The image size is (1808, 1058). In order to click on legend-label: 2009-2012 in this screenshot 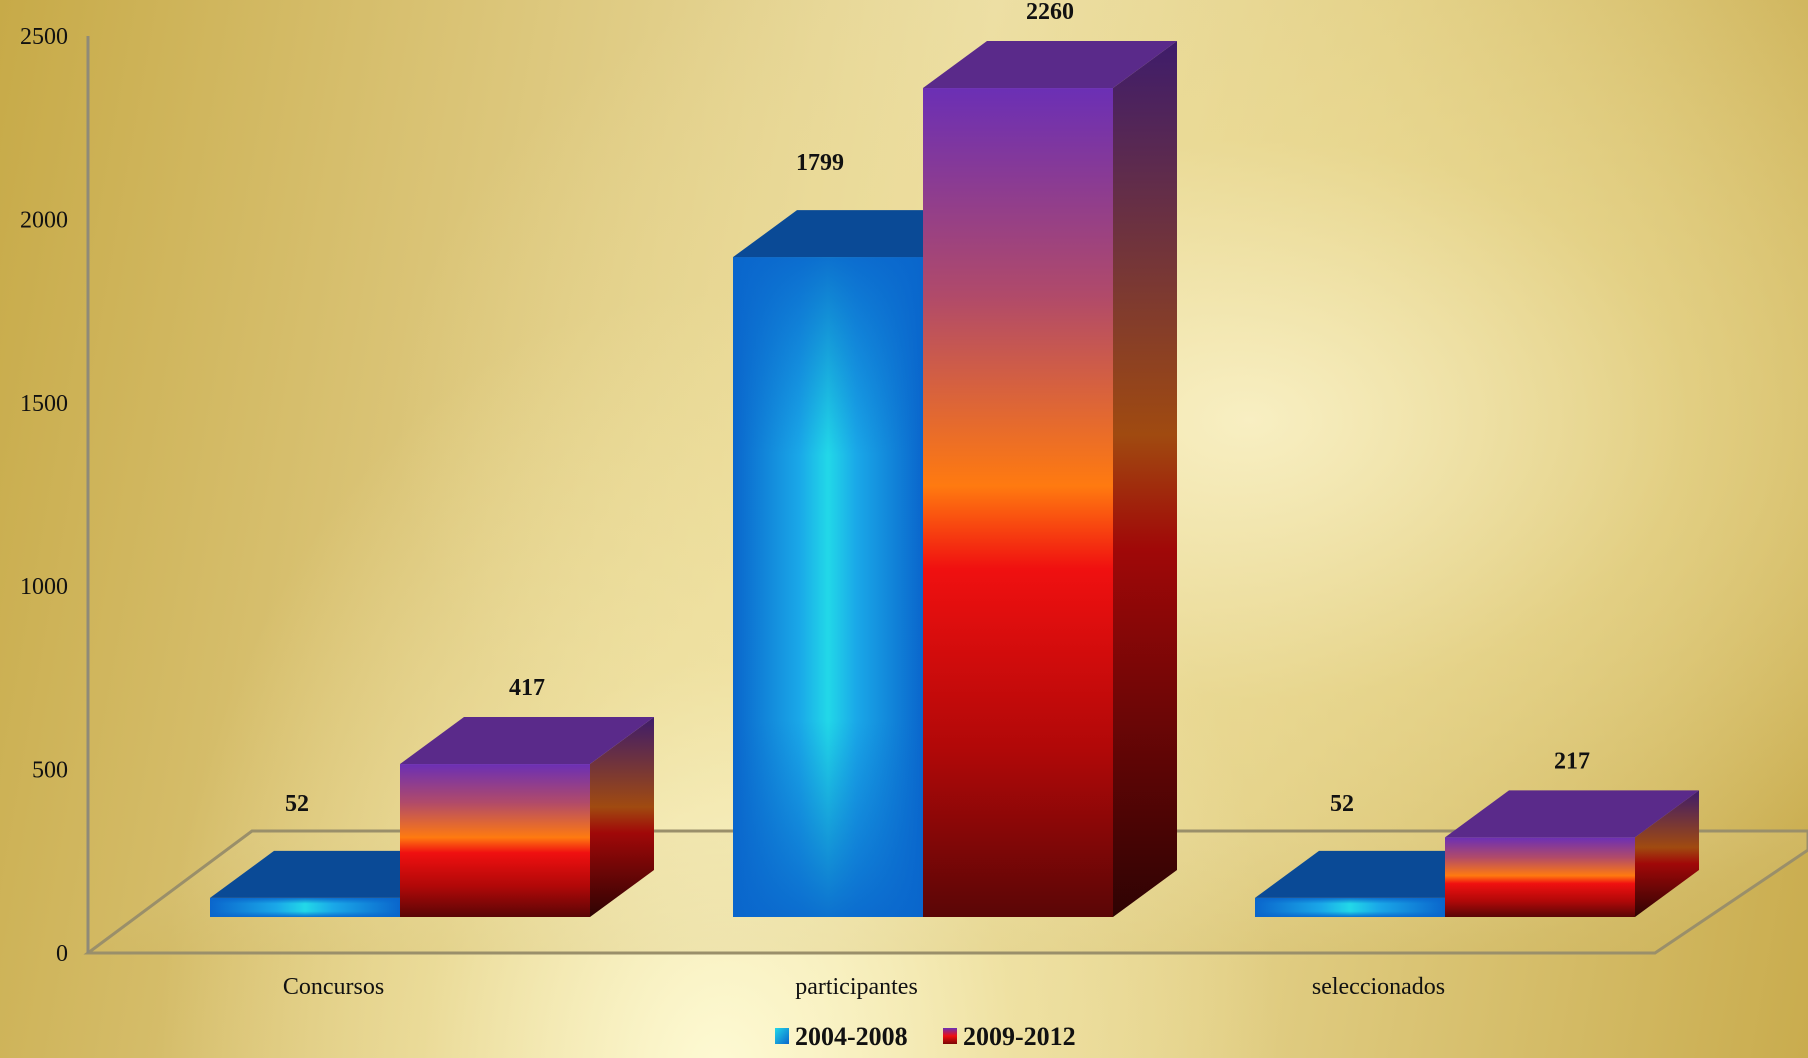, I will do `click(1019, 1036)`.